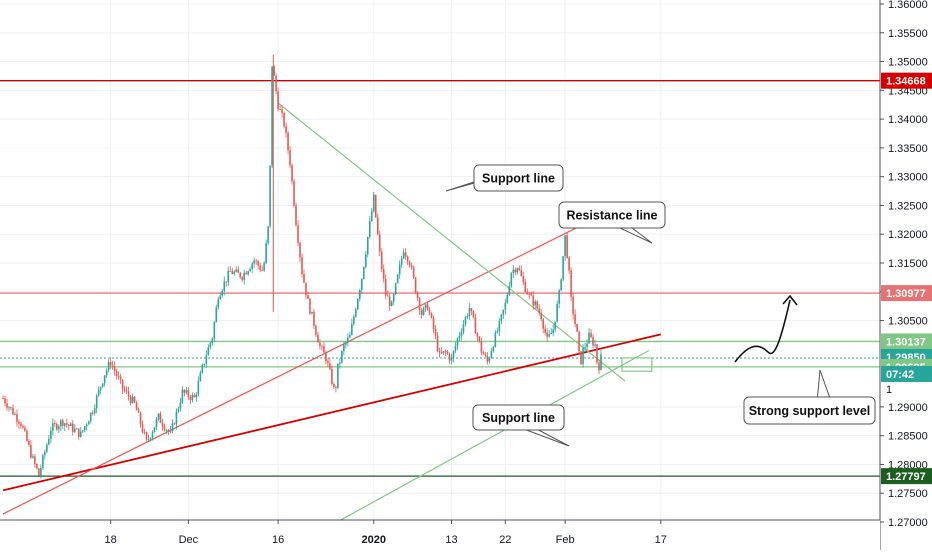 Image resolution: width=932 pixels, height=555 pixels. I want to click on target-zone-box, so click(637, 364).